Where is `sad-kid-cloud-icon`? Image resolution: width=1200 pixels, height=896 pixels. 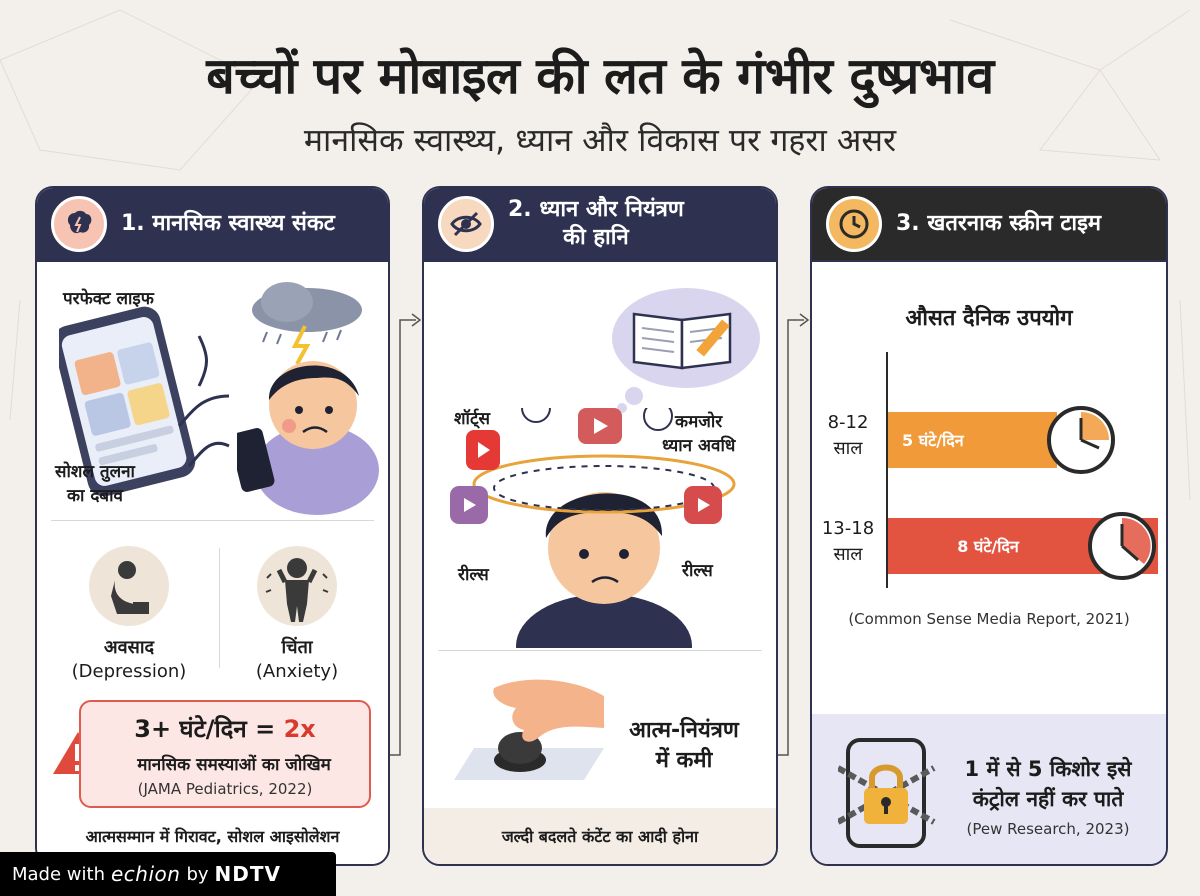 sad-kid-cloud-icon is located at coordinates (308, 398).